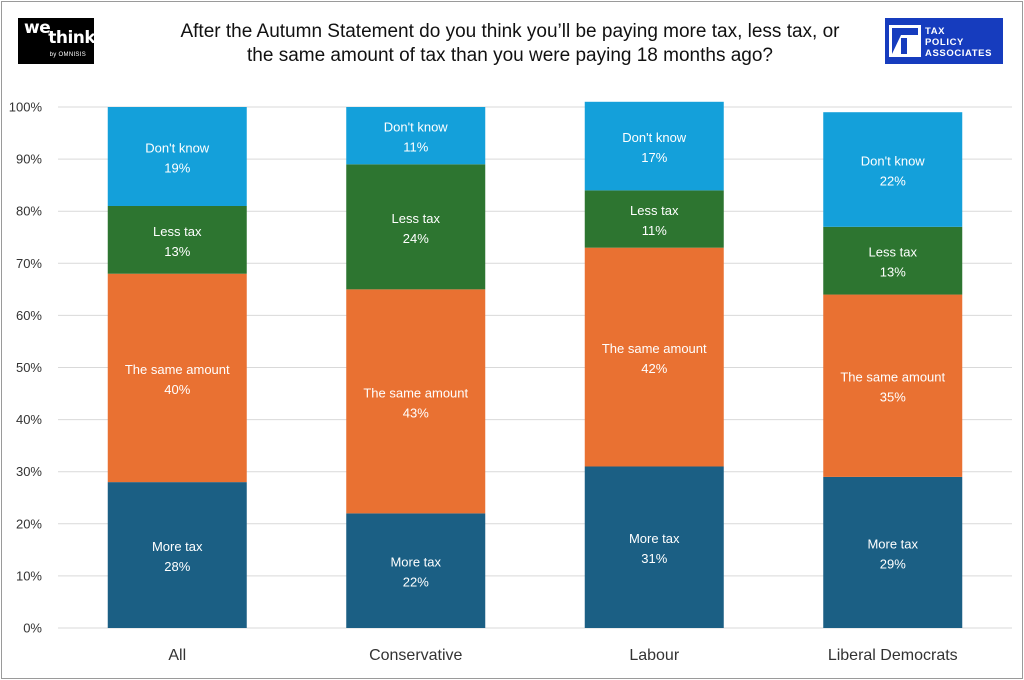  Describe the element at coordinates (415, 655) in the screenshot. I see `x-category-label: Conservative` at that location.